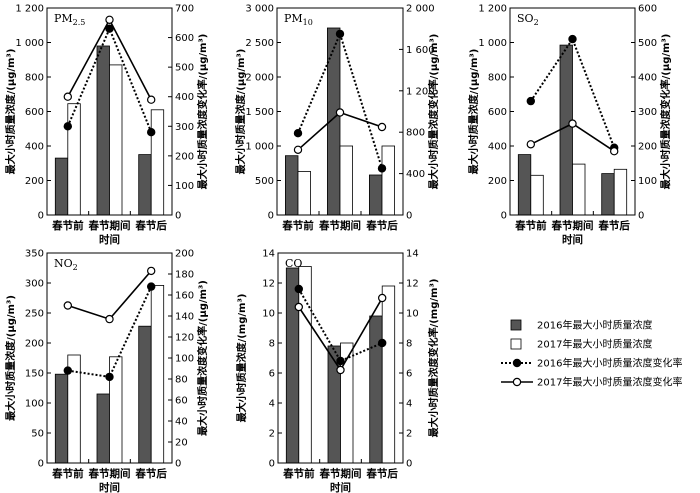 The image size is (700, 493). What do you see at coordinates (34, 314) in the screenshot?
I see `y-tick-label: 250` at bounding box center [34, 314].